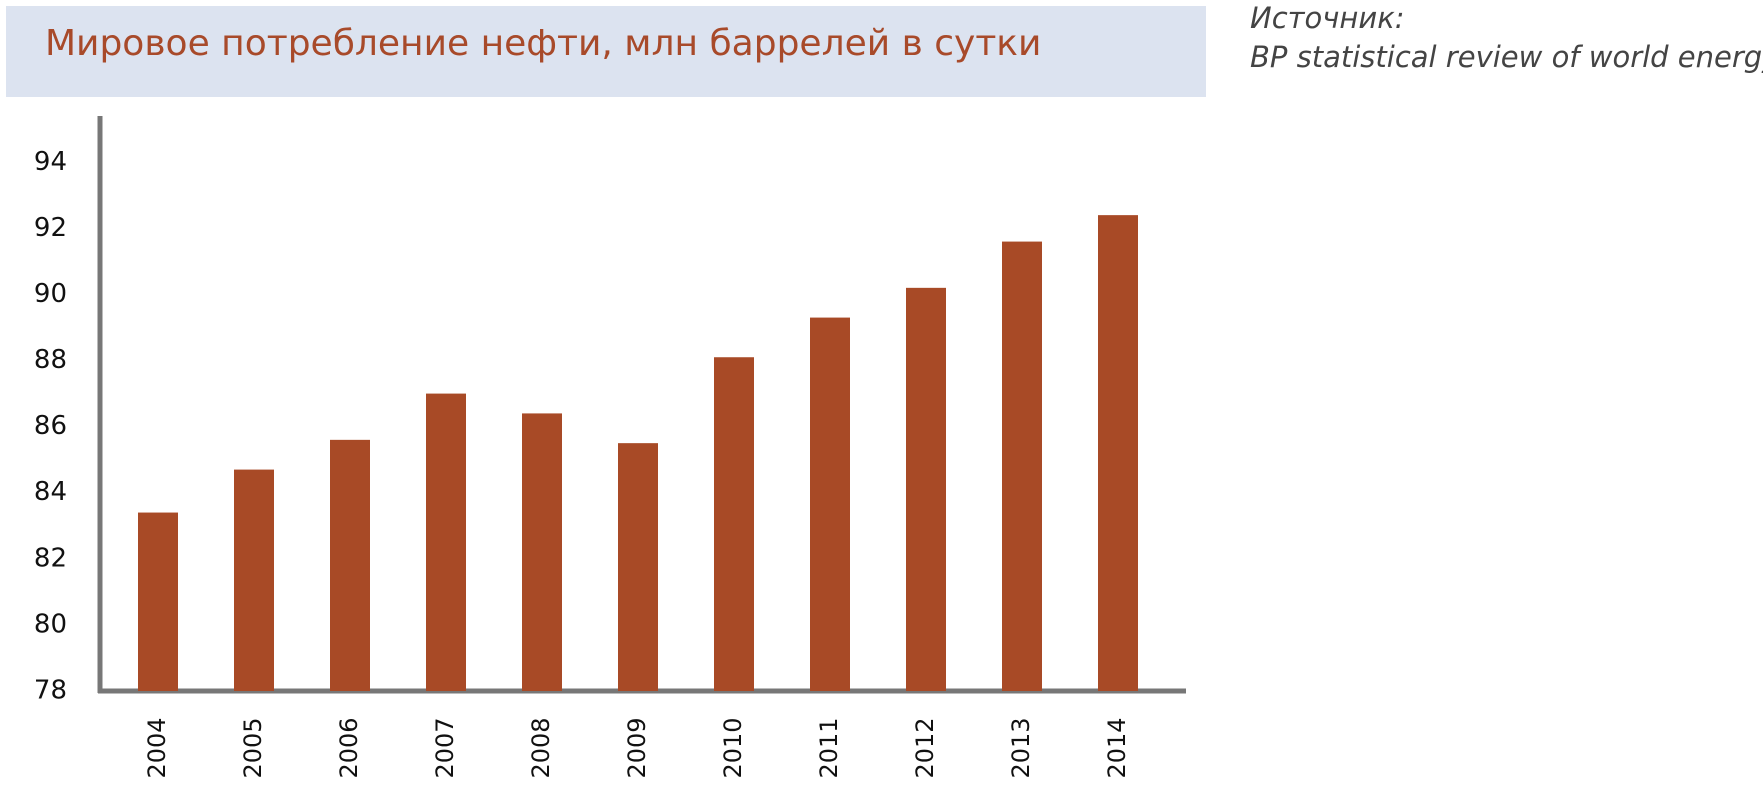 This screenshot has width=1763, height=786. I want to click on y-tick-label: 84, so click(50, 492).